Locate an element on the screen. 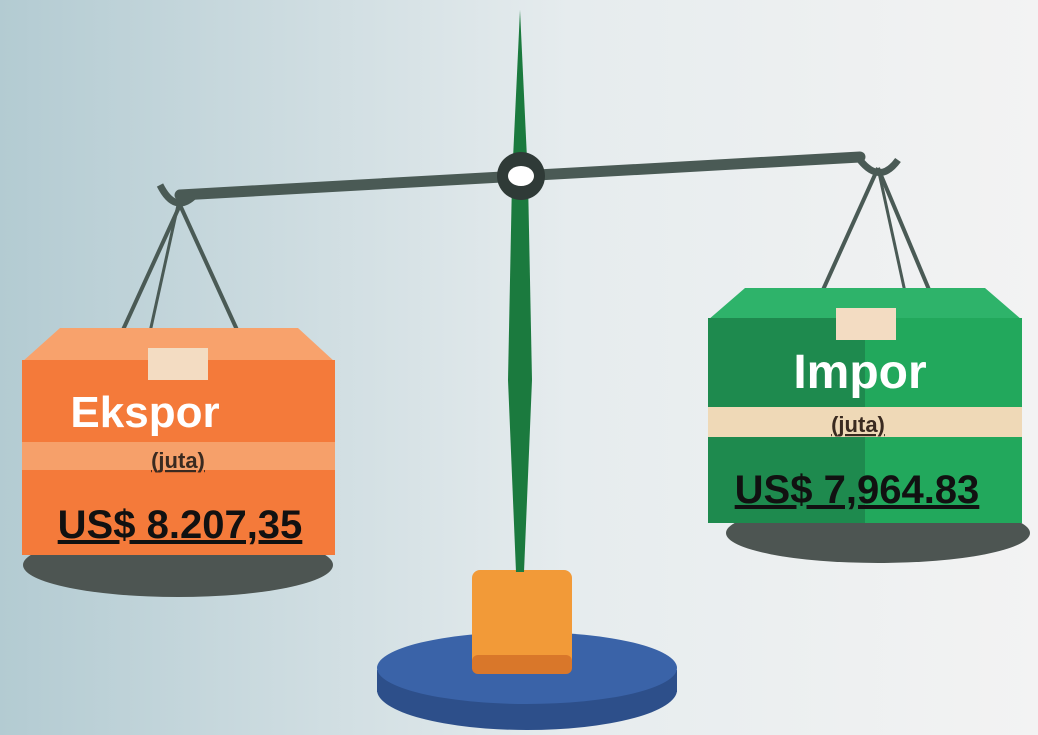  export-unit: (juta) is located at coordinates (178, 460).